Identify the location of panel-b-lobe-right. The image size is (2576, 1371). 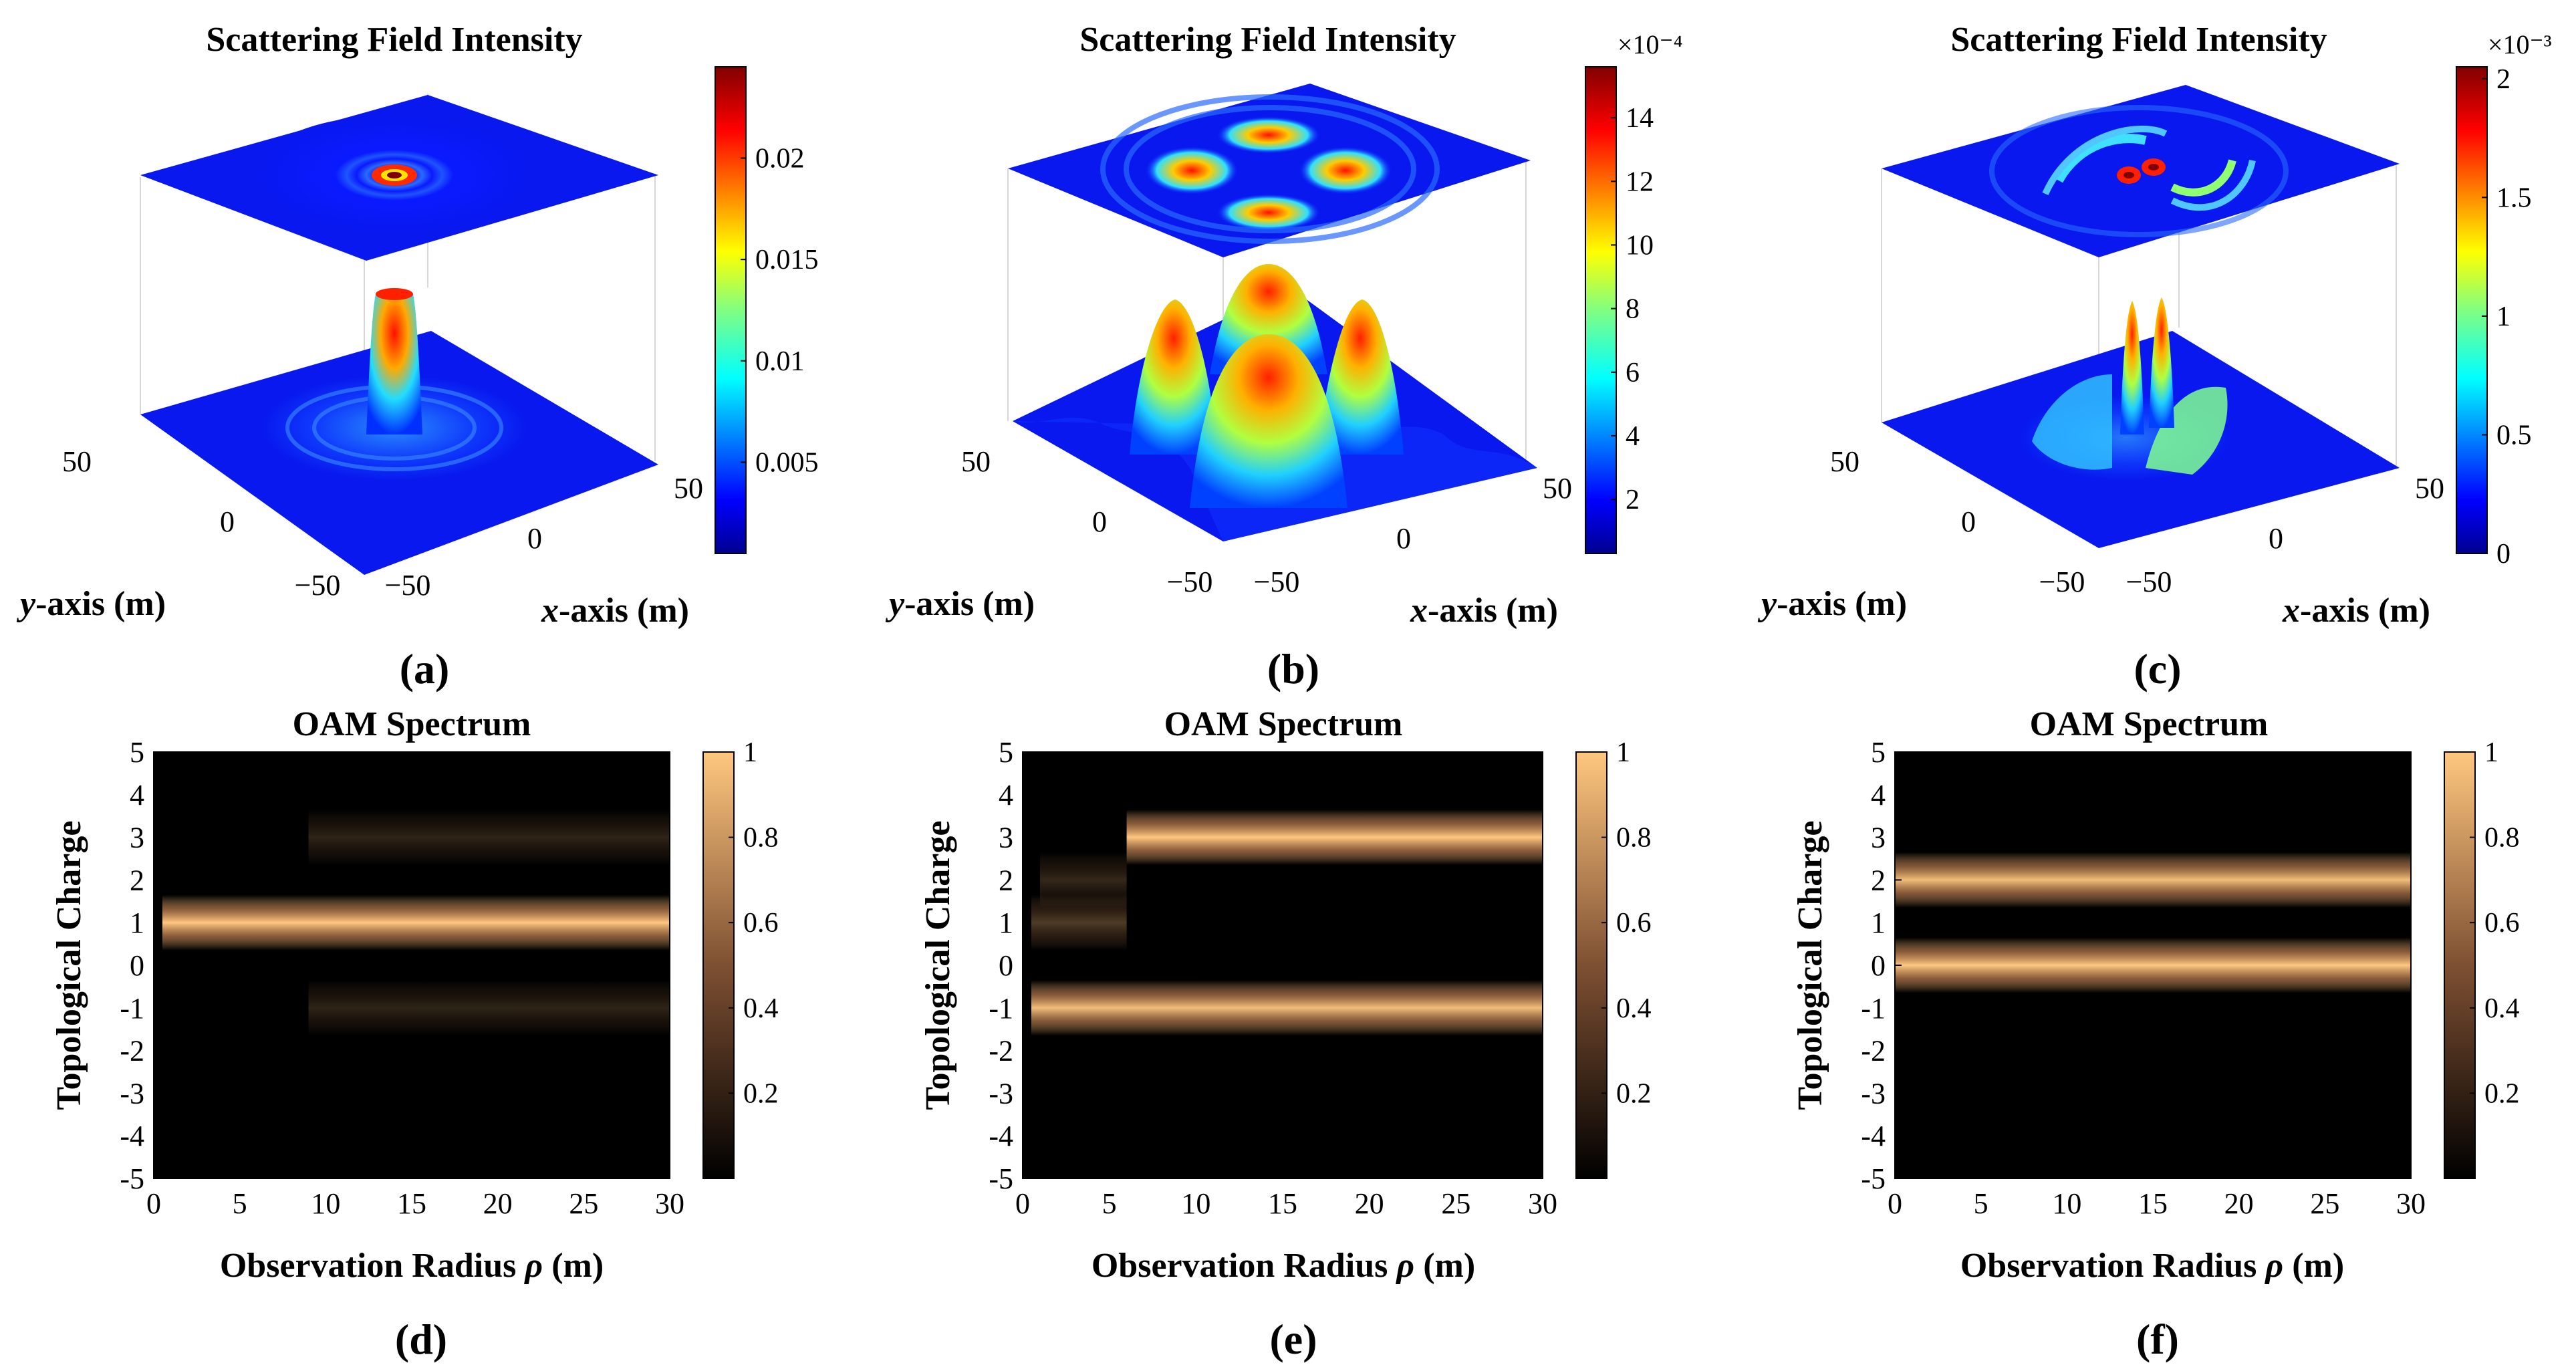
(1360, 377).